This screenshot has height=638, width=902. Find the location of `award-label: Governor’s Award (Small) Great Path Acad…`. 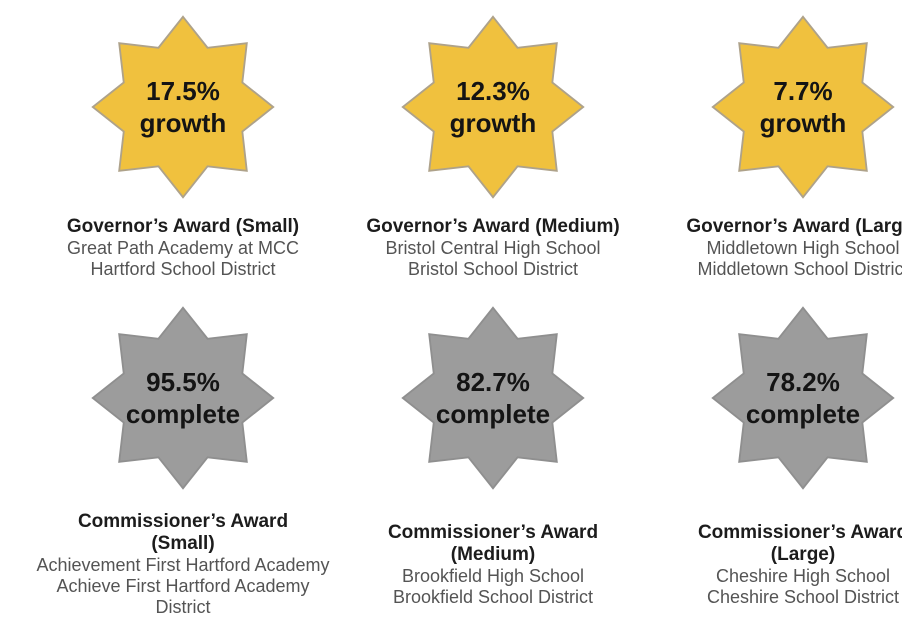

award-label: Governor’s Award (Small) Great Path Acad… is located at coordinates (183, 248).